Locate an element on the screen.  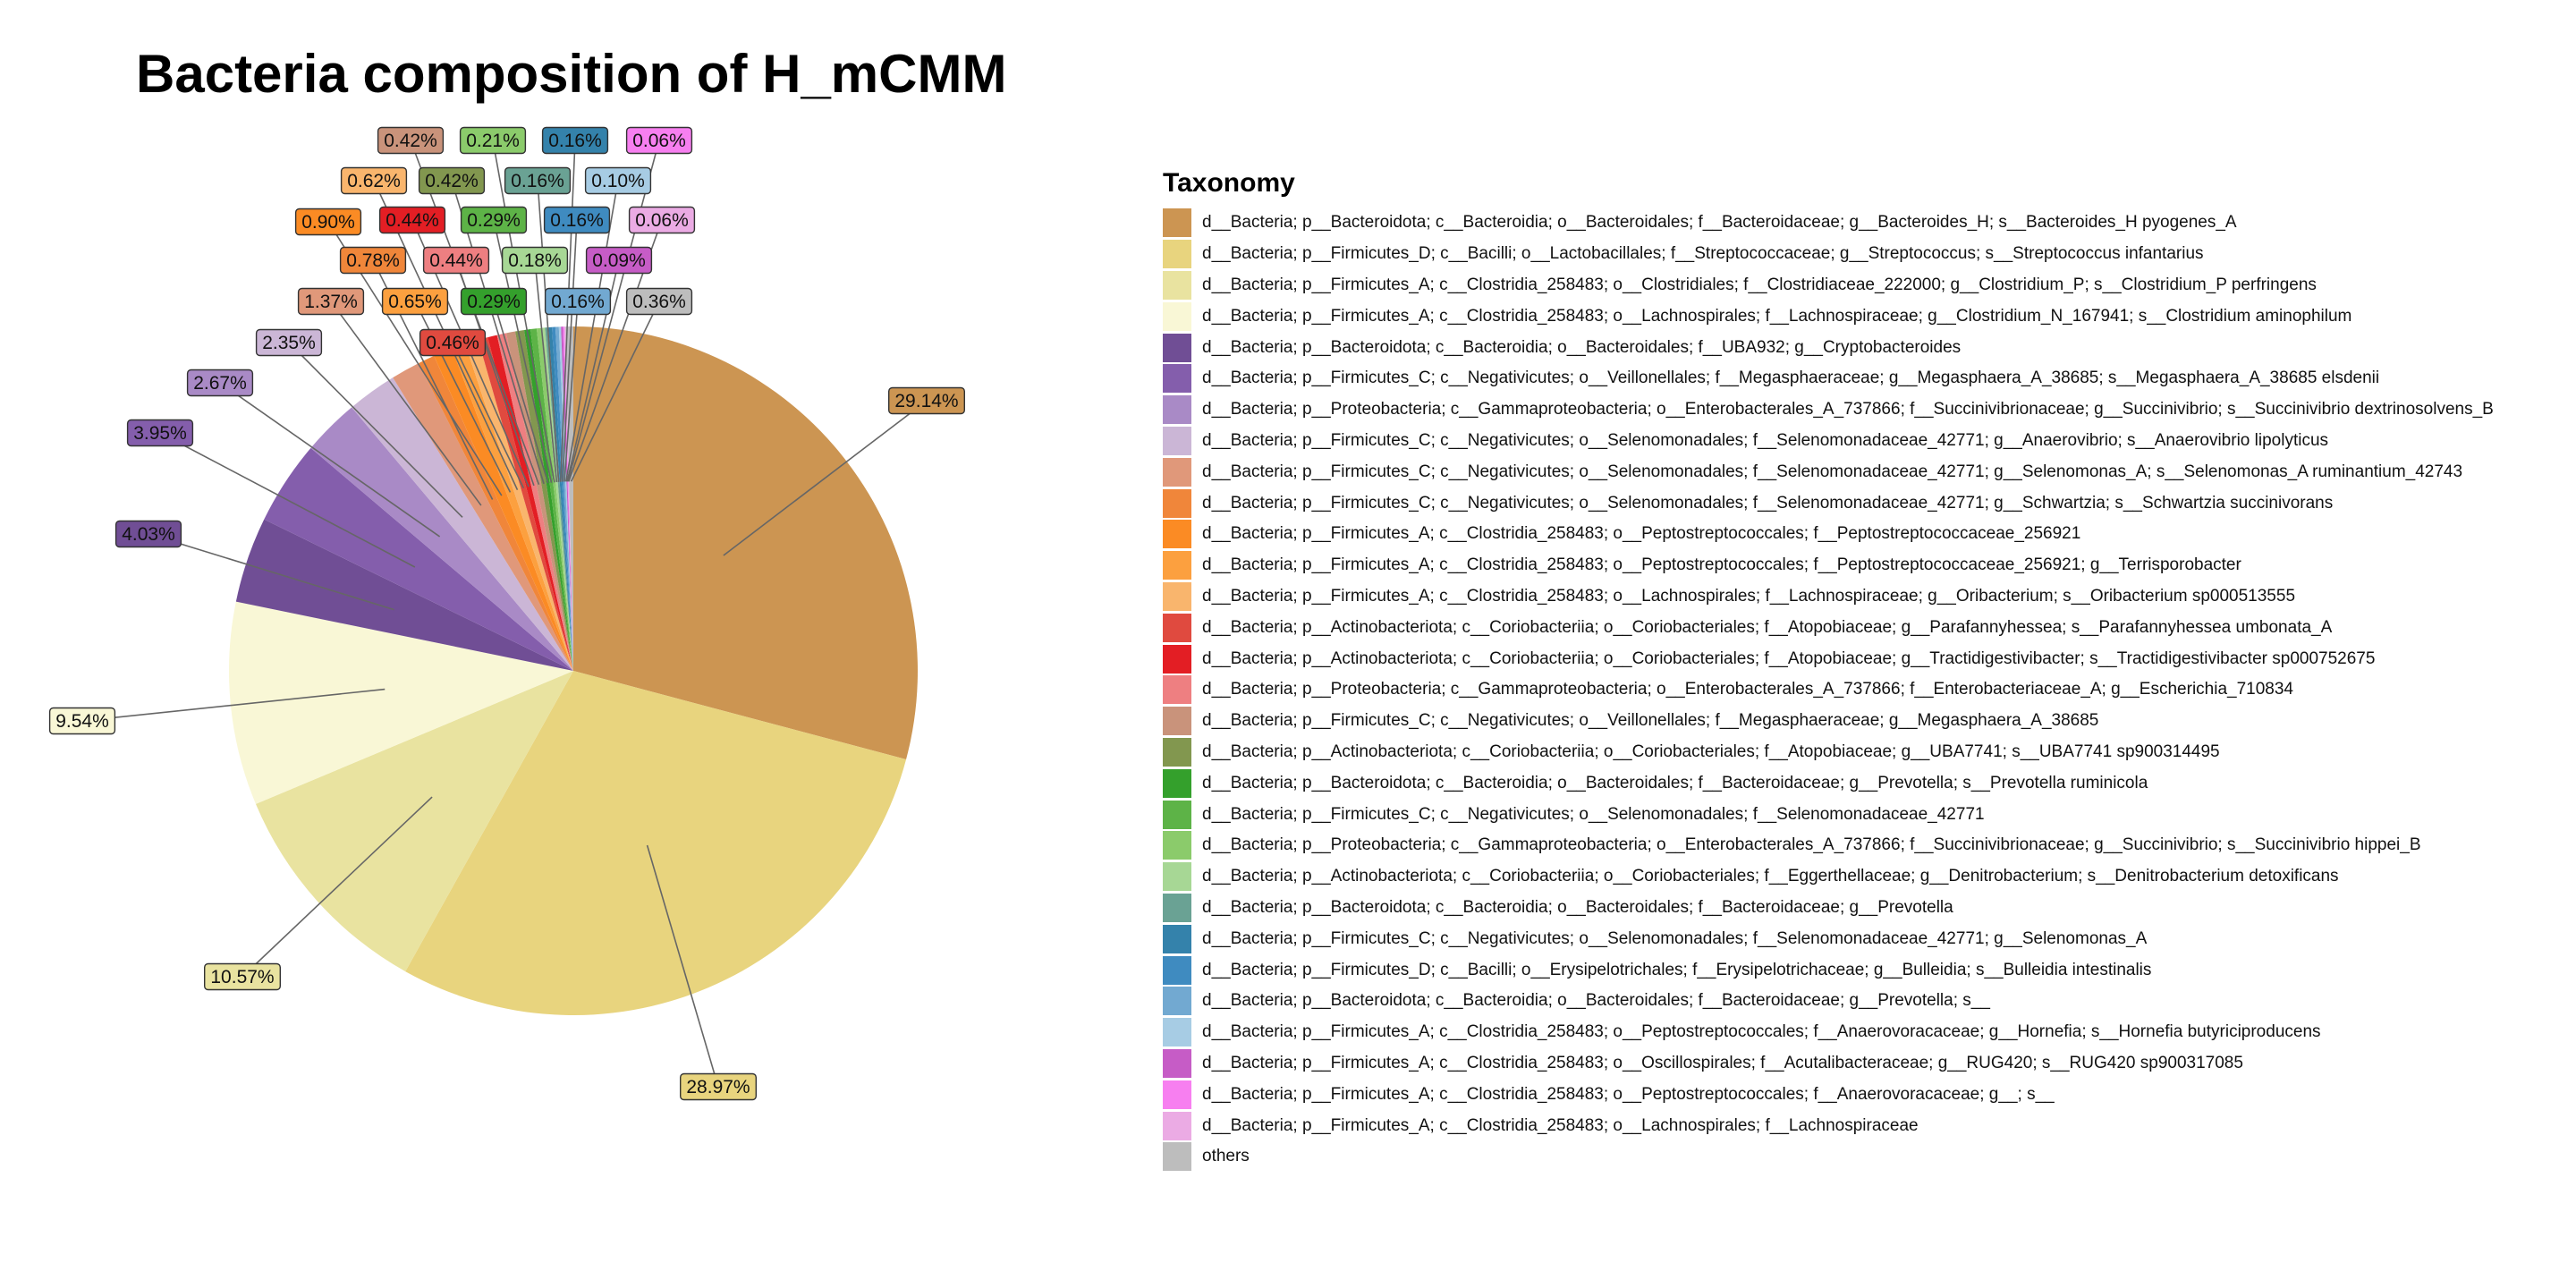
slice-label: 1.37% is located at coordinates (331, 301).